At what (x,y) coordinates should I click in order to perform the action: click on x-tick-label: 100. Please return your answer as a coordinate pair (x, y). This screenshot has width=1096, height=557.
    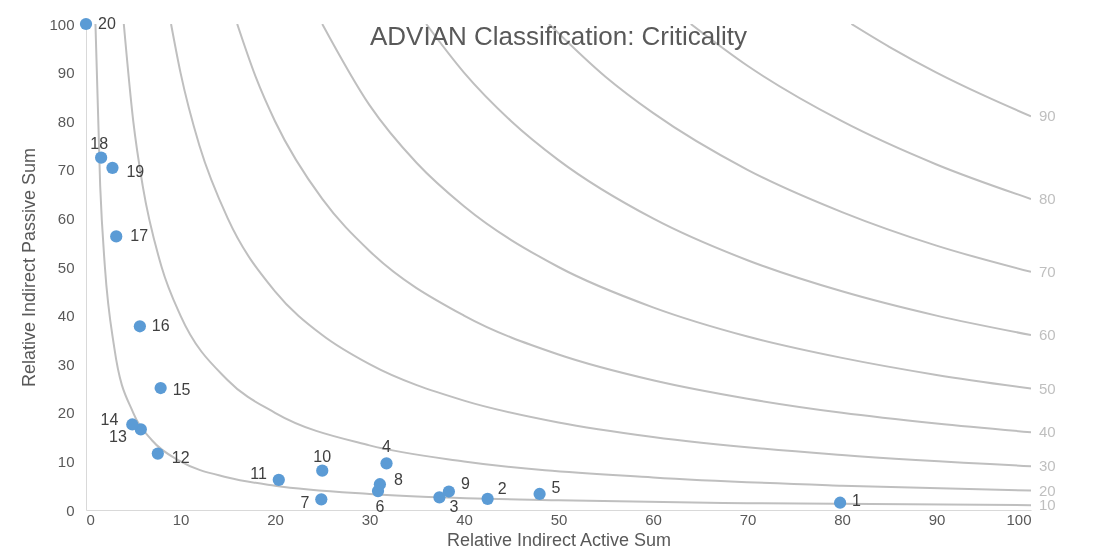
    Looking at the image, I should click on (1019, 519).